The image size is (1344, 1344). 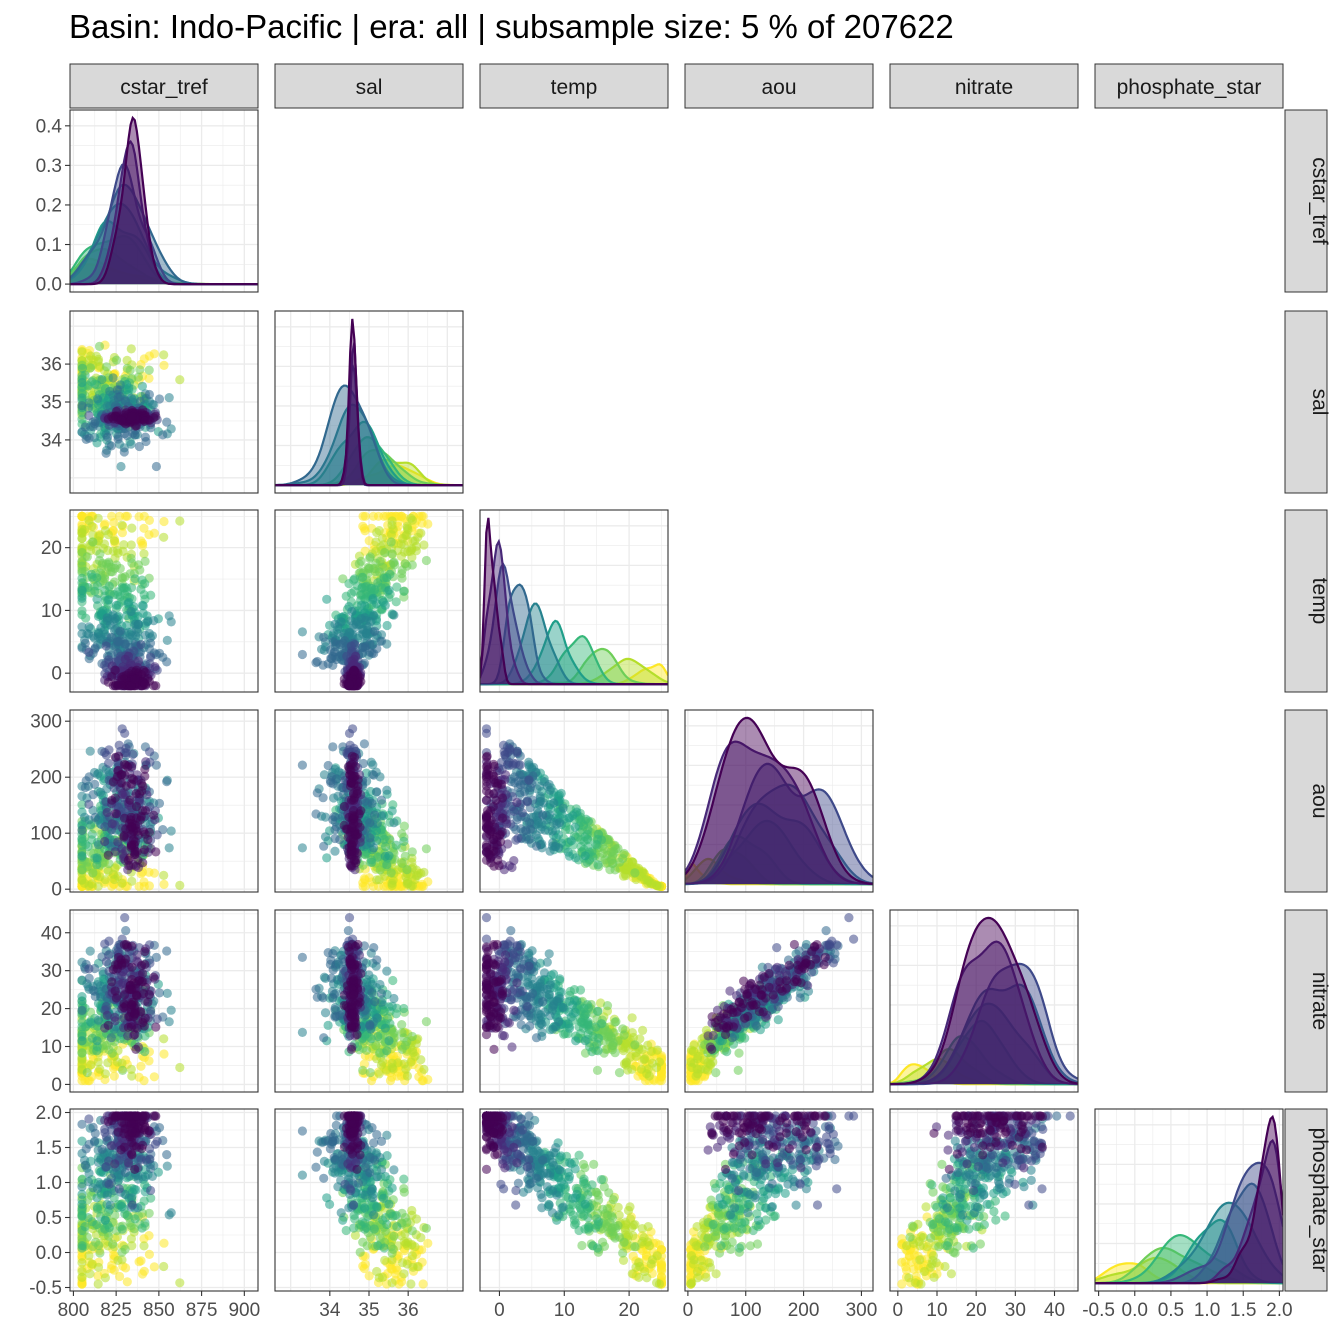 What do you see at coordinates (1307, 601) in the screenshot?
I see `strip-right-temp: temp` at bounding box center [1307, 601].